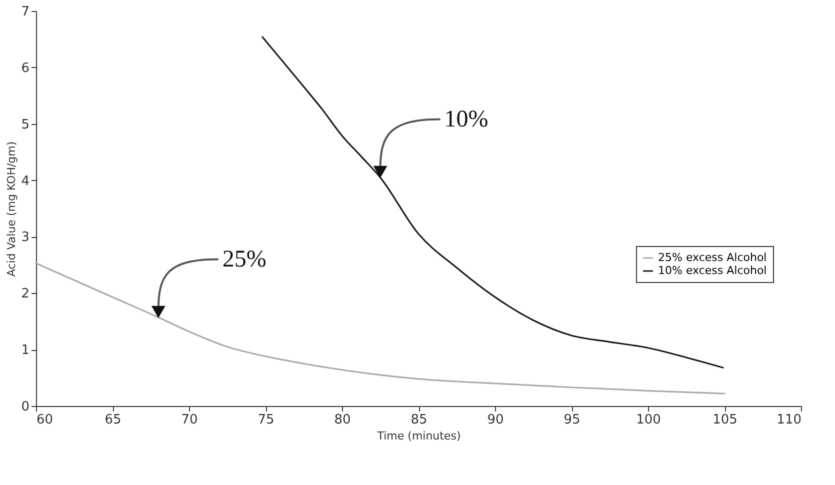  Describe the element at coordinates (712, 257) in the screenshot. I see `legend-label: 25% excess Alcohol` at that location.